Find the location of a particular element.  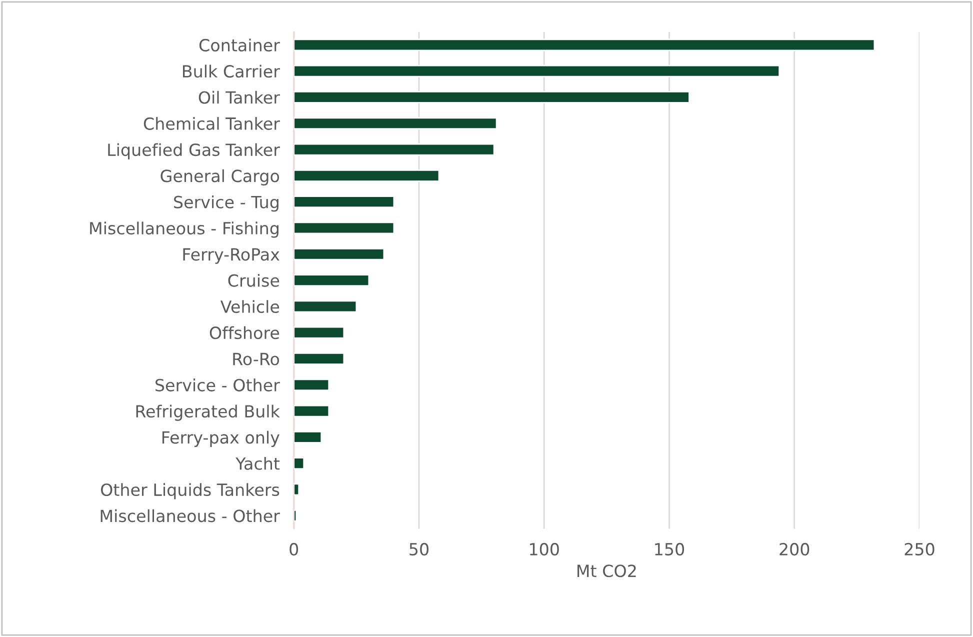

y-tick-label: Yacht is located at coordinates (258, 463).